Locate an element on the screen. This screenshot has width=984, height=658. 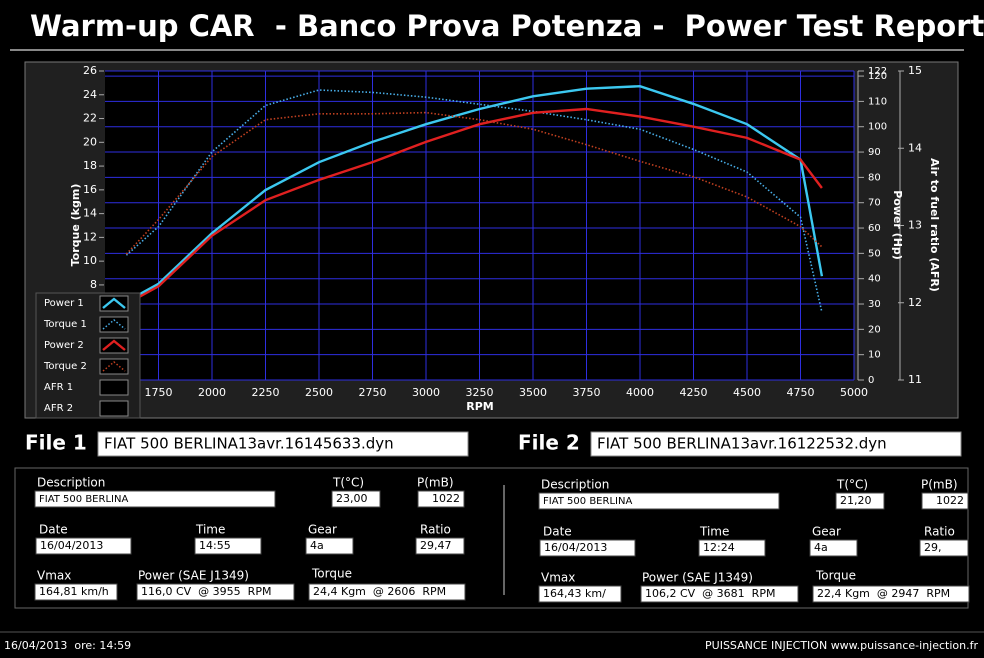
y3-tick-label: 13 is located at coordinates (915, 225).